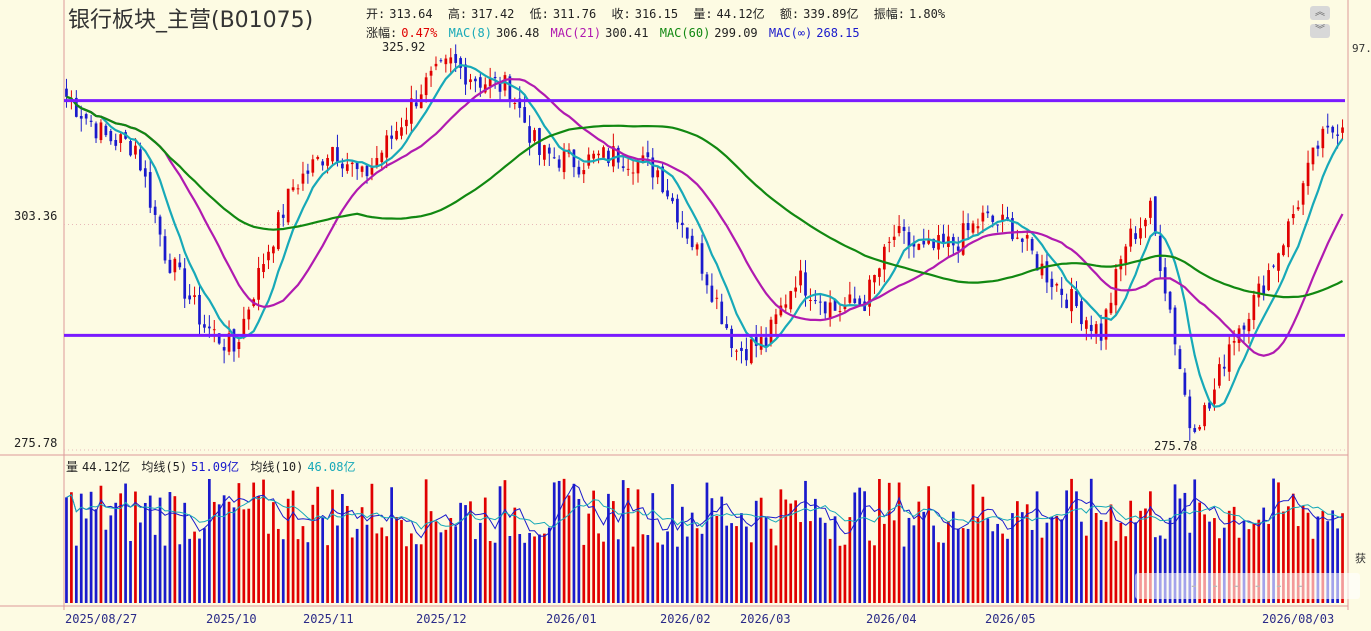  What do you see at coordinates (1320, 13) in the screenshot?
I see `scroll-up-icon: ︽` at bounding box center [1320, 13].